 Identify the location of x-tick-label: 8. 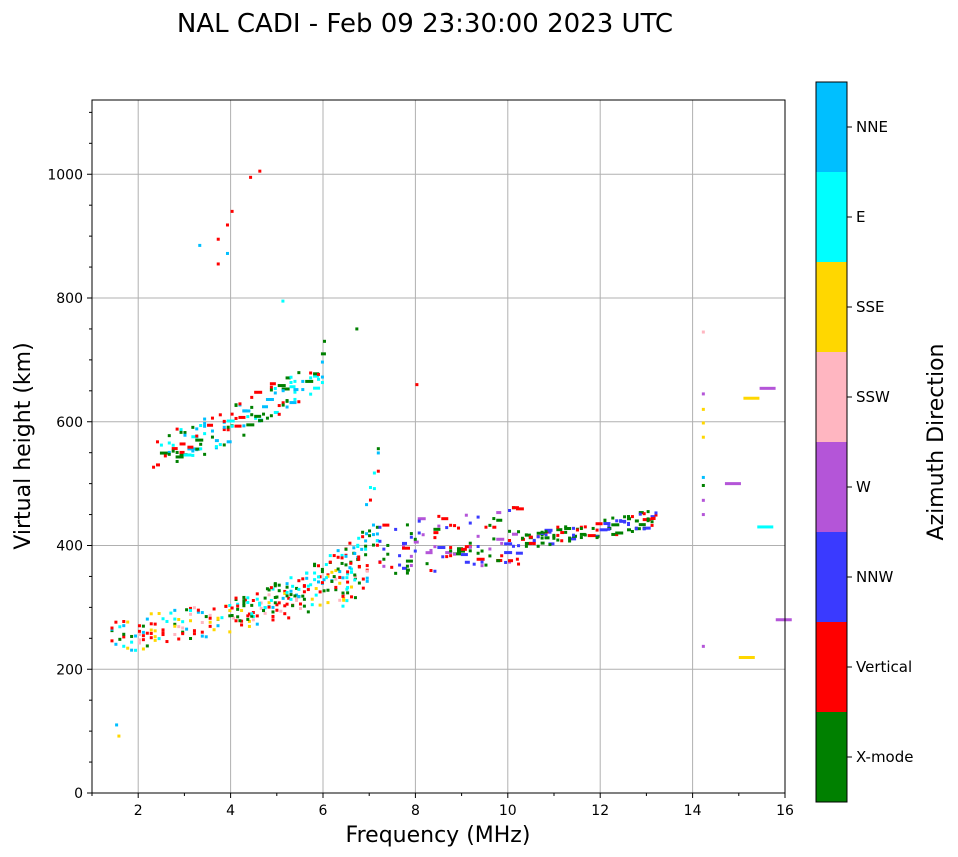
(415, 811).